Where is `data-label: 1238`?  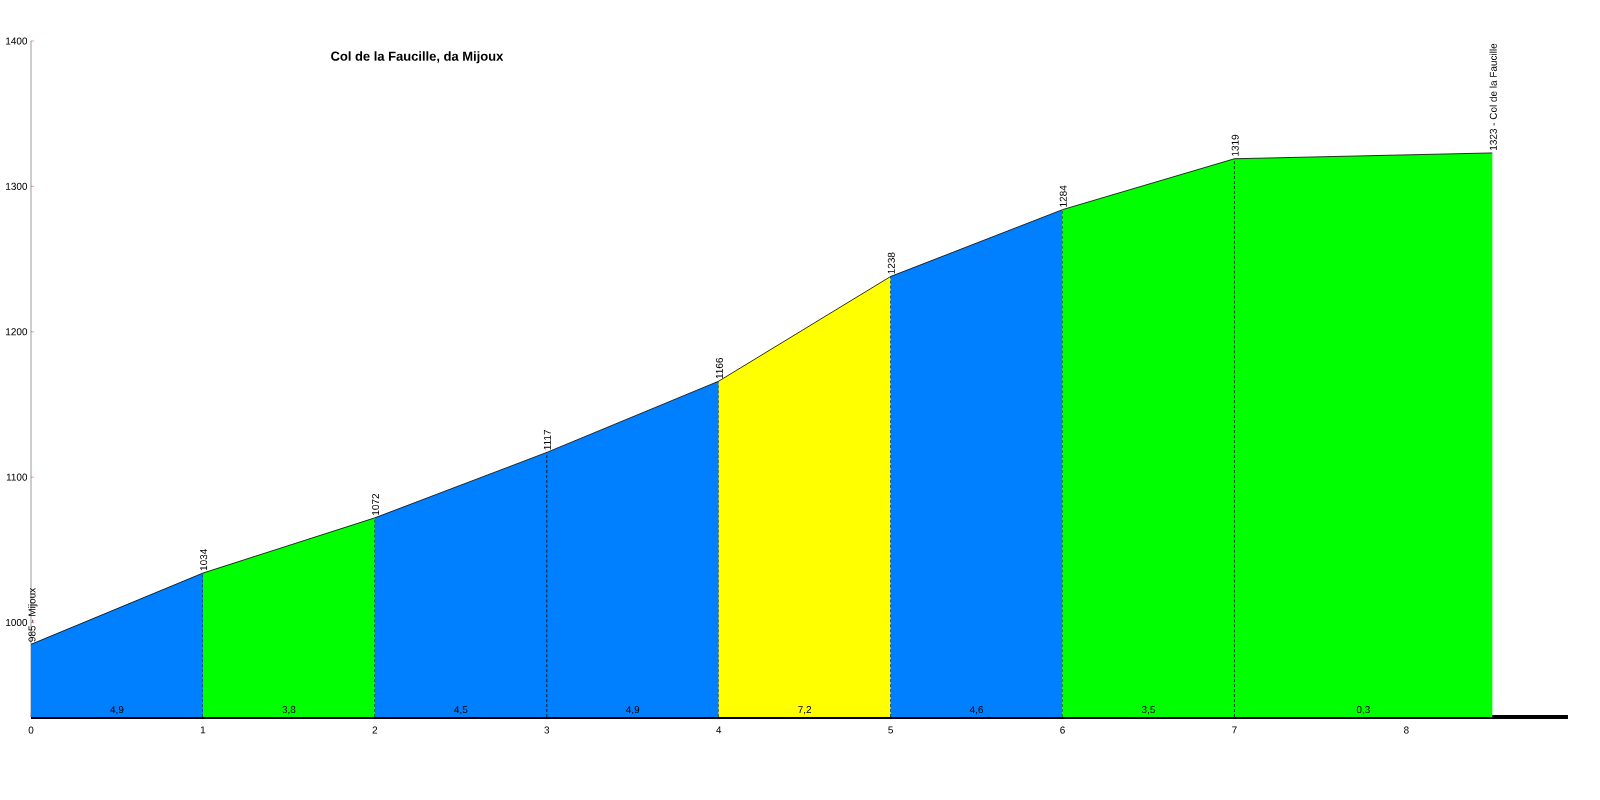
data-label: 1238 is located at coordinates (891, 263).